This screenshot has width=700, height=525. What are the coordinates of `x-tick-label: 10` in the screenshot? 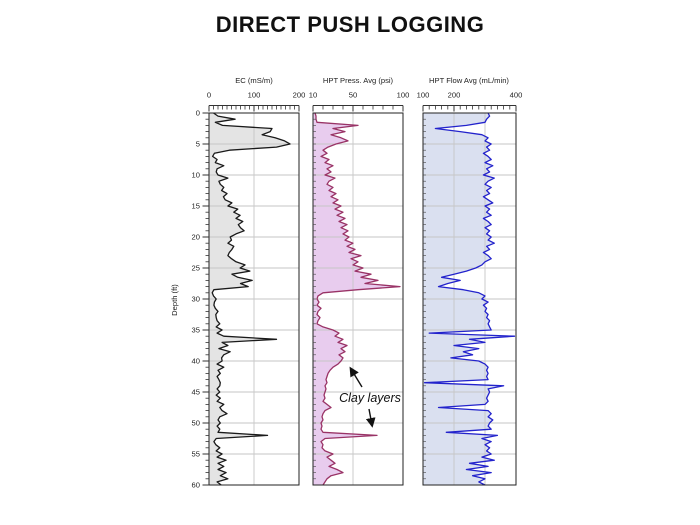 It's located at (313, 95).